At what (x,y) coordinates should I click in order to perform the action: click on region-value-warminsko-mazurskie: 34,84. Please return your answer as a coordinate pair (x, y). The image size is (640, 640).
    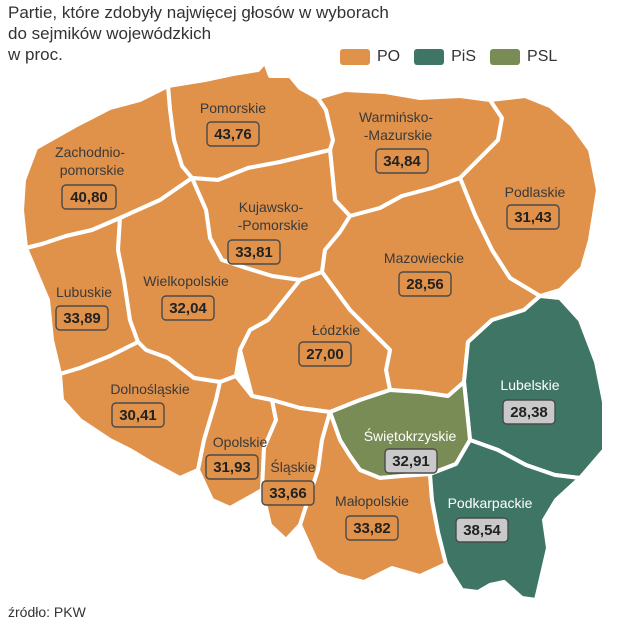
    Looking at the image, I should click on (402, 161).